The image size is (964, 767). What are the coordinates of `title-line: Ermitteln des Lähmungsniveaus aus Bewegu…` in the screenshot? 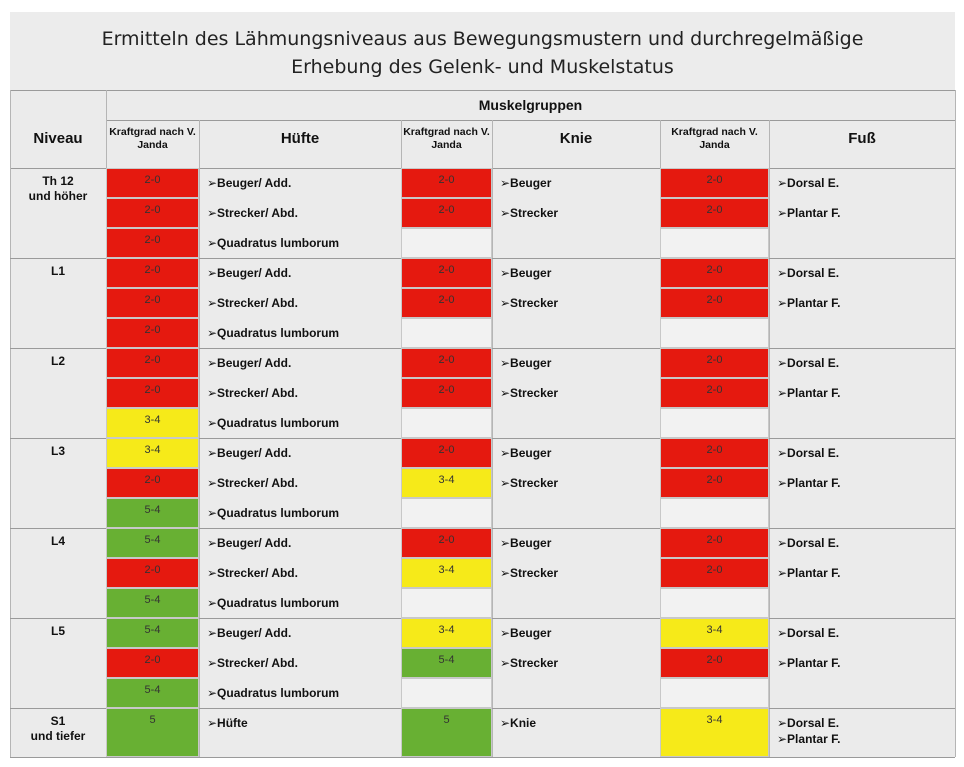 It's located at (482, 39).